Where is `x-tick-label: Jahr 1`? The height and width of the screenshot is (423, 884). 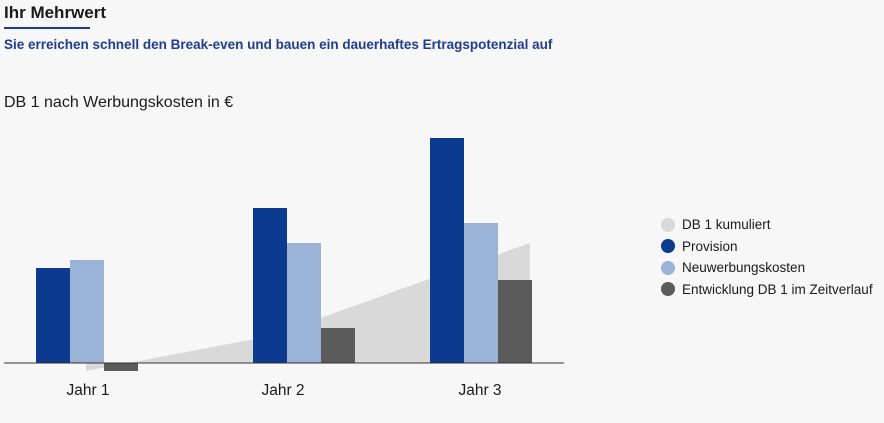
x-tick-label: Jahr 1 is located at coordinates (87, 390).